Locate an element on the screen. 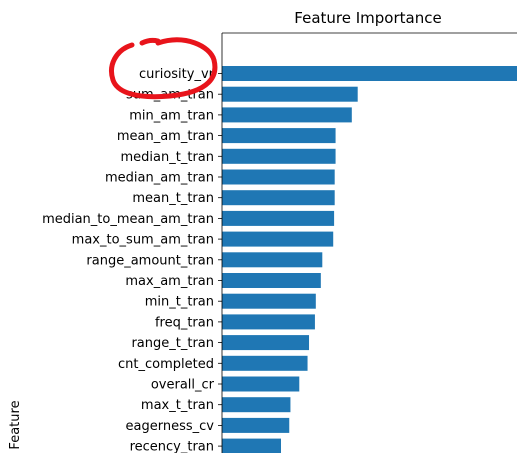 Image resolution: width=525 pixels, height=458 pixels. bar-median_to_mean_am_tran is located at coordinates (278, 218).